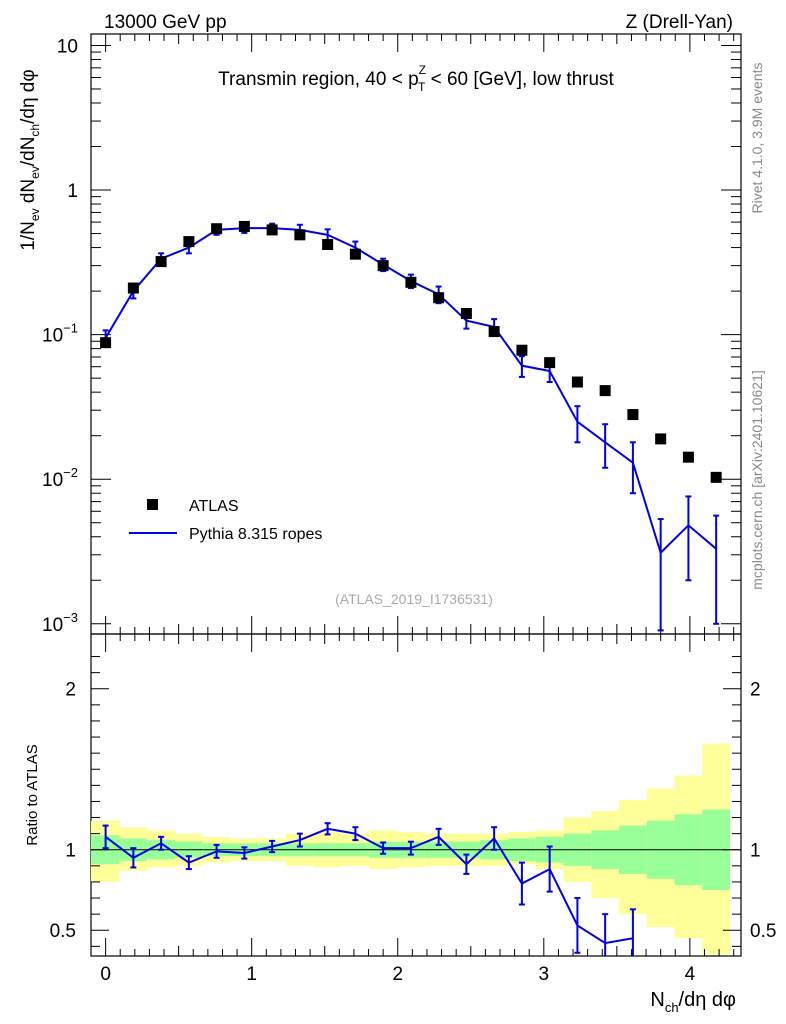 Image resolution: width=786 pixels, height=1024 pixels. I want to click on mcplots-label: mcplots.cern.ch [arXiv:2401.10621], so click(757, 479).